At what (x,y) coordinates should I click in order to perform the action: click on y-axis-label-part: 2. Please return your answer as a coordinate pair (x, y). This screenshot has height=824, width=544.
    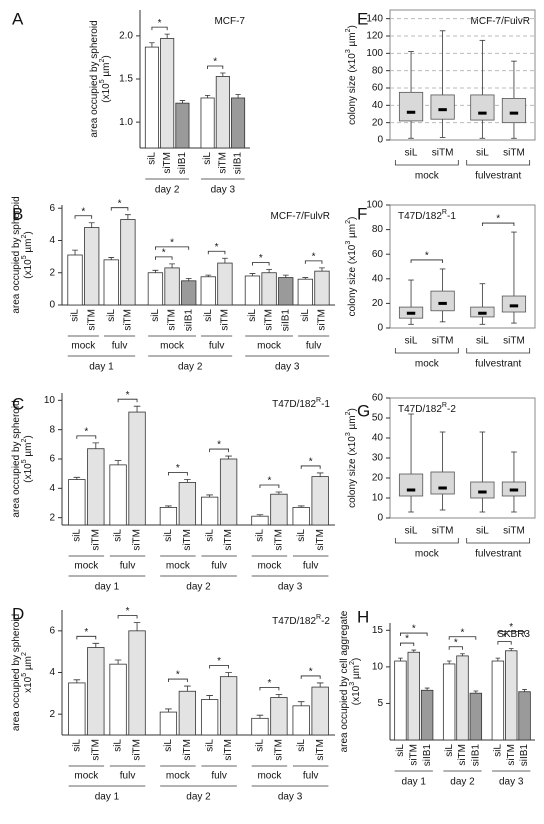
    Looking at the image, I should click on (348, 30).